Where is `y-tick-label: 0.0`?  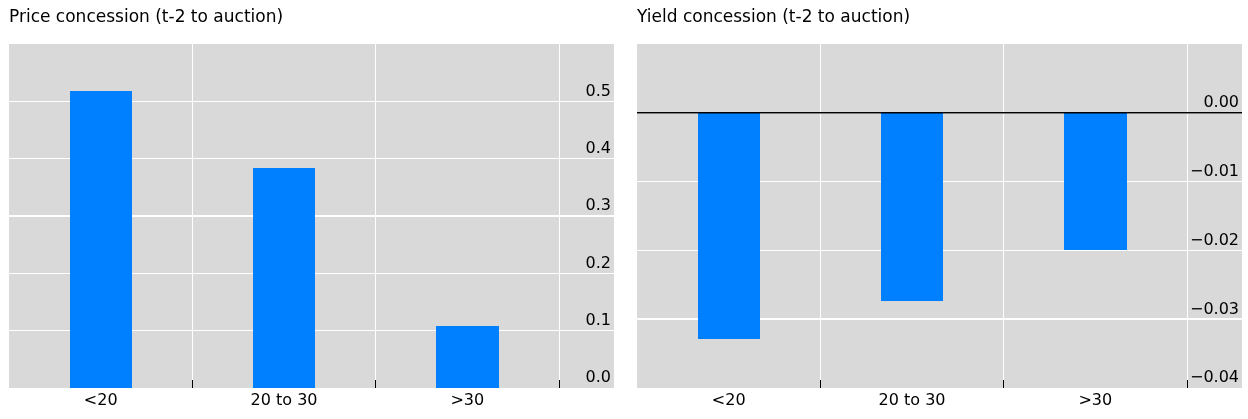
y-tick-label: 0.0 is located at coordinates (598, 377).